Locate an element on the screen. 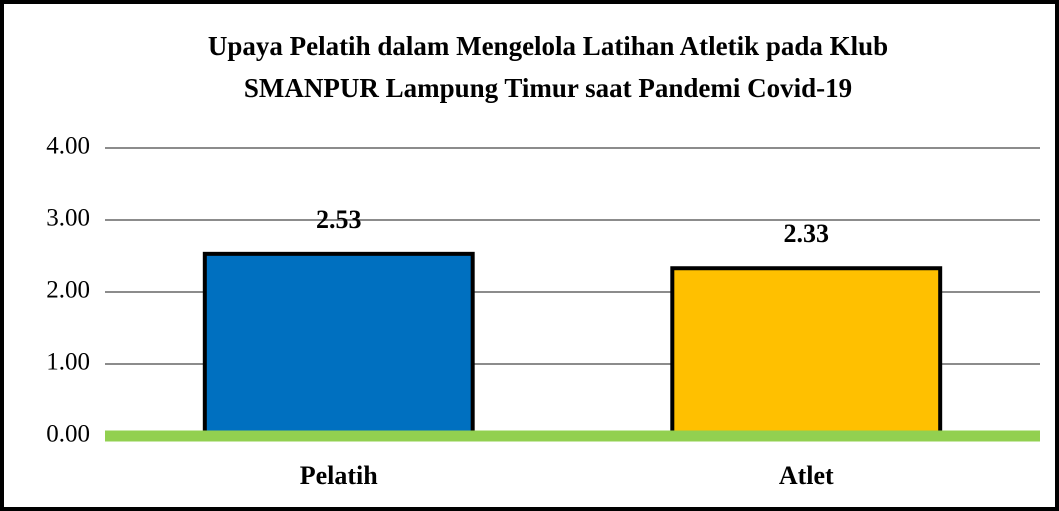  x-tick-label: Pelatih is located at coordinates (339, 475).